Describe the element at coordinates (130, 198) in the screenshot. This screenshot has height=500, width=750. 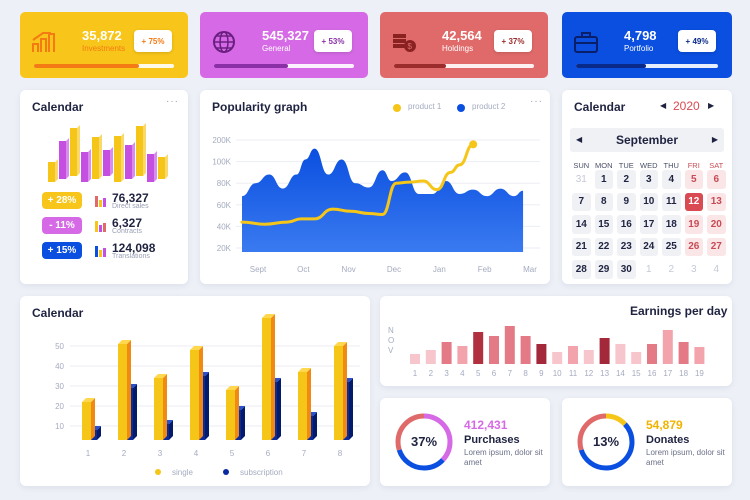
I see `summary-value: 76,327` at that location.